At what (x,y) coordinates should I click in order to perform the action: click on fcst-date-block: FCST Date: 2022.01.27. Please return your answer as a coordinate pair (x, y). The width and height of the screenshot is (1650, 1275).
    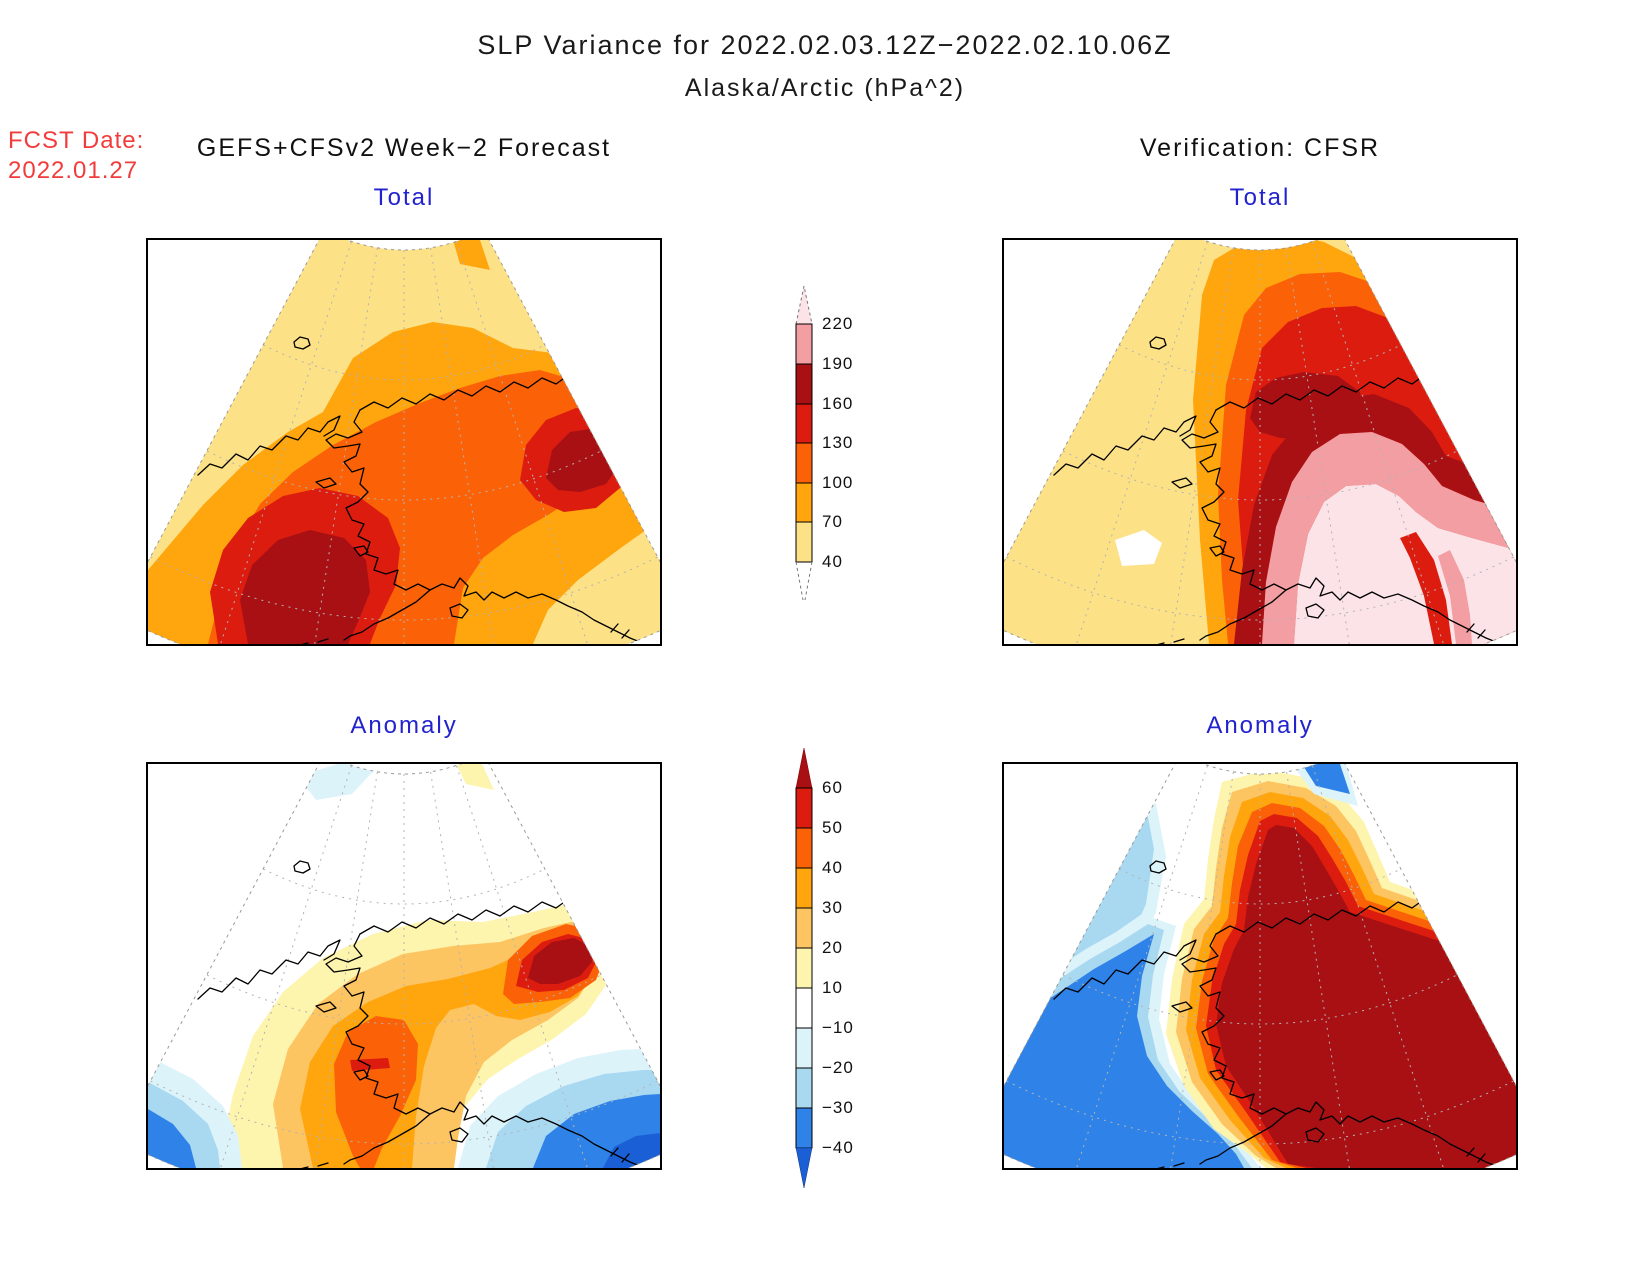
    Looking at the image, I should click on (76, 156).